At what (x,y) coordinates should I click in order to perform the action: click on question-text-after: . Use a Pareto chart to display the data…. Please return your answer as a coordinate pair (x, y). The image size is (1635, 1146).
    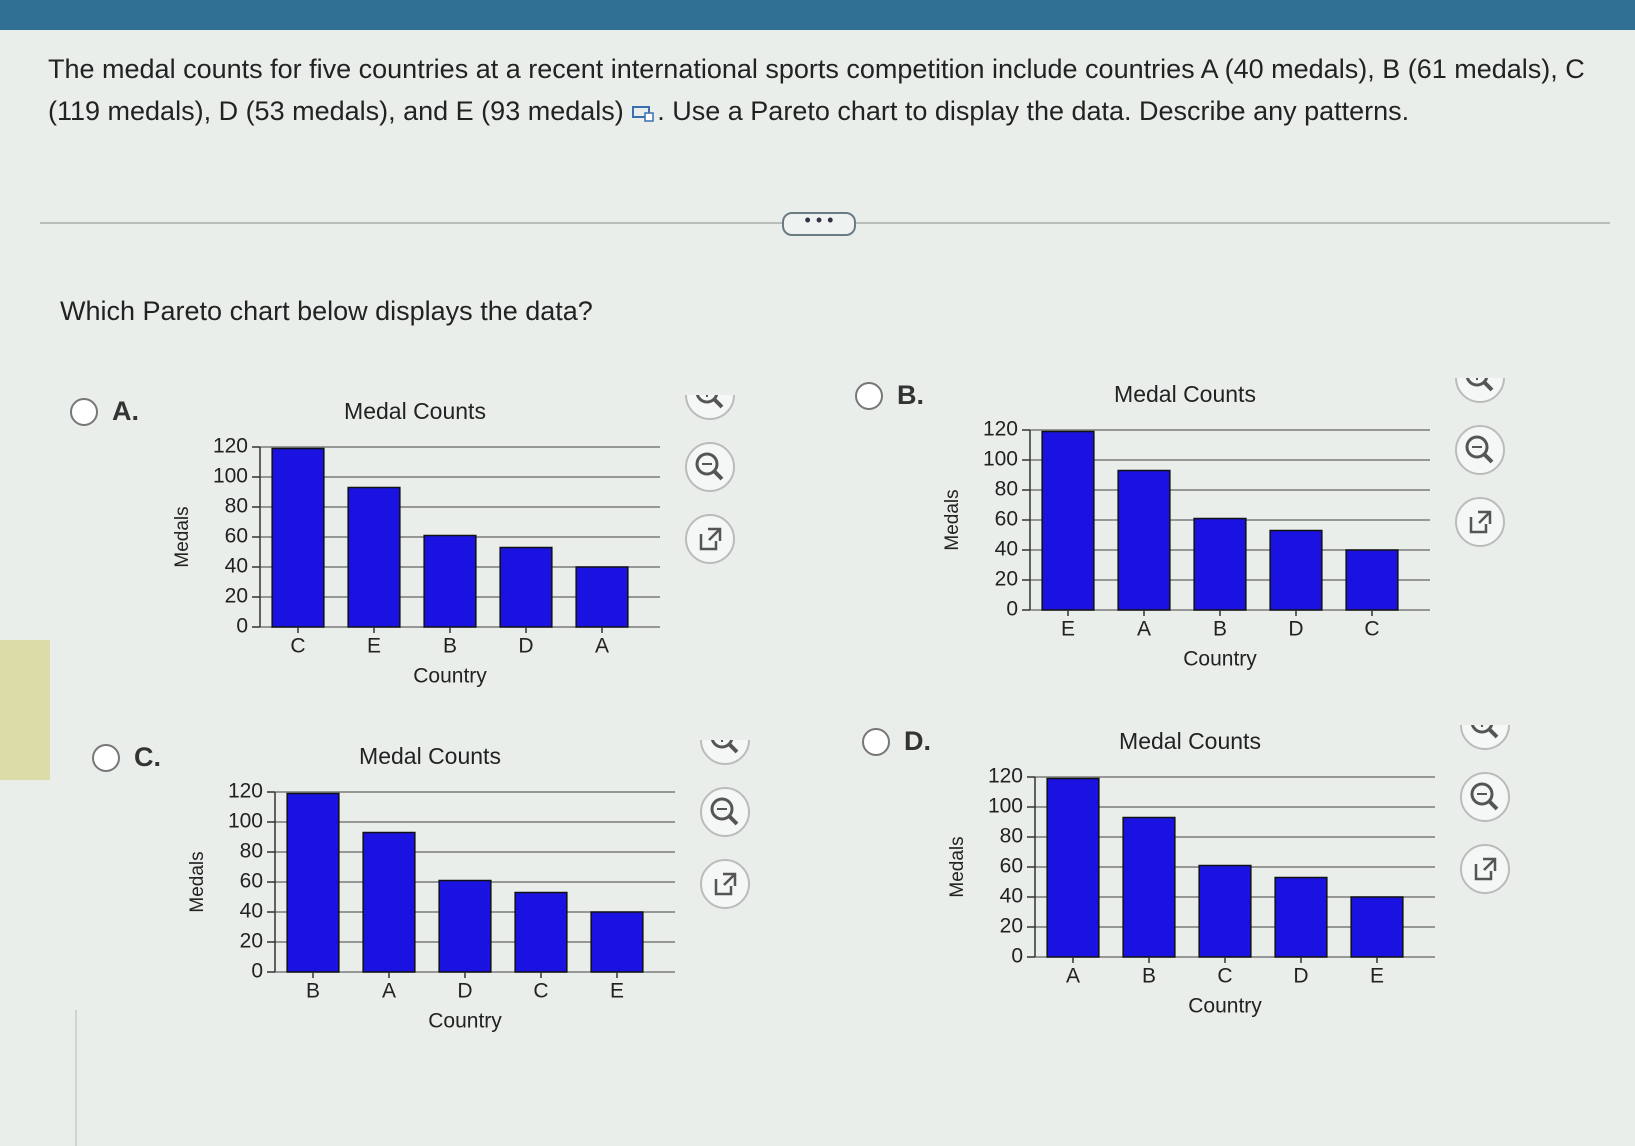
    Looking at the image, I should click on (1033, 111).